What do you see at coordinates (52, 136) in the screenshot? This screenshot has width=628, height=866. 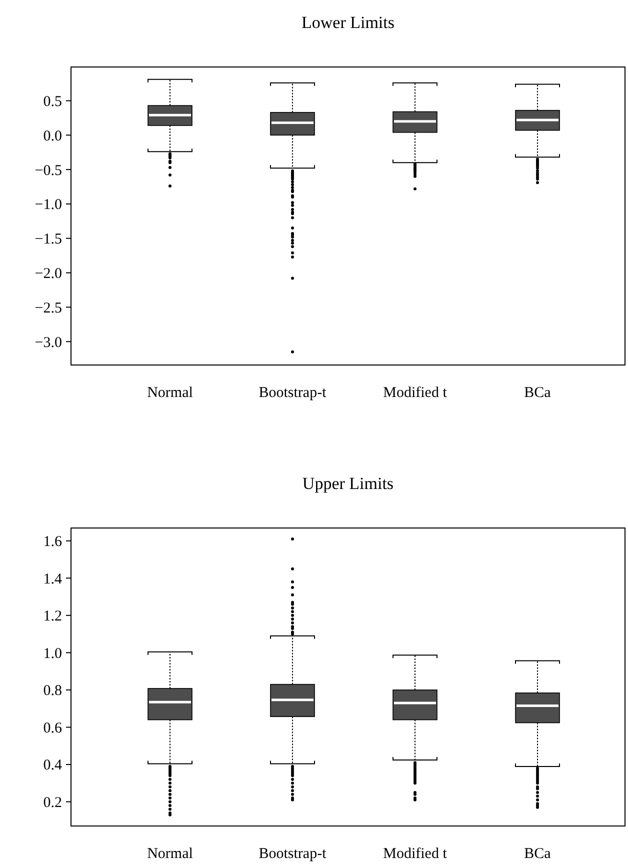 I see `y-tick-label: 0.0` at bounding box center [52, 136].